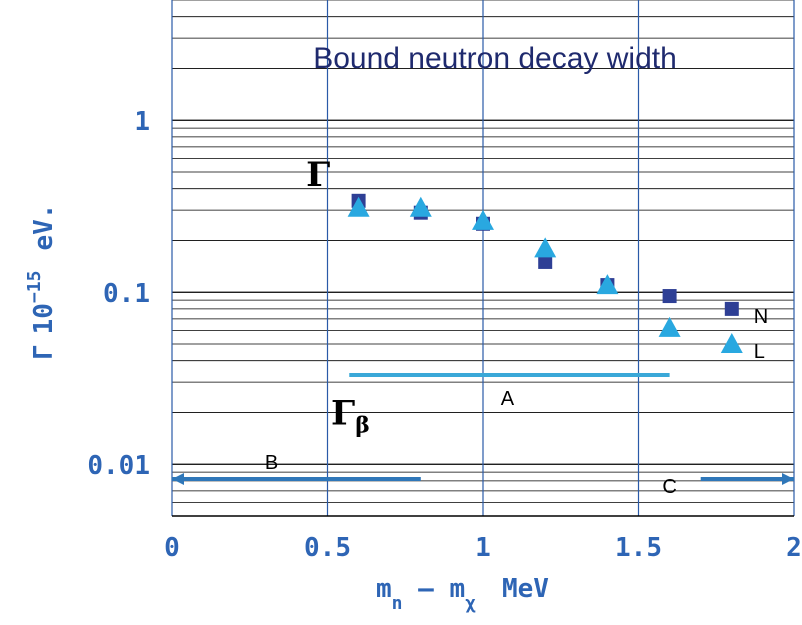  I want to click on x-axis-label-unit: MeV, so click(525, 589).